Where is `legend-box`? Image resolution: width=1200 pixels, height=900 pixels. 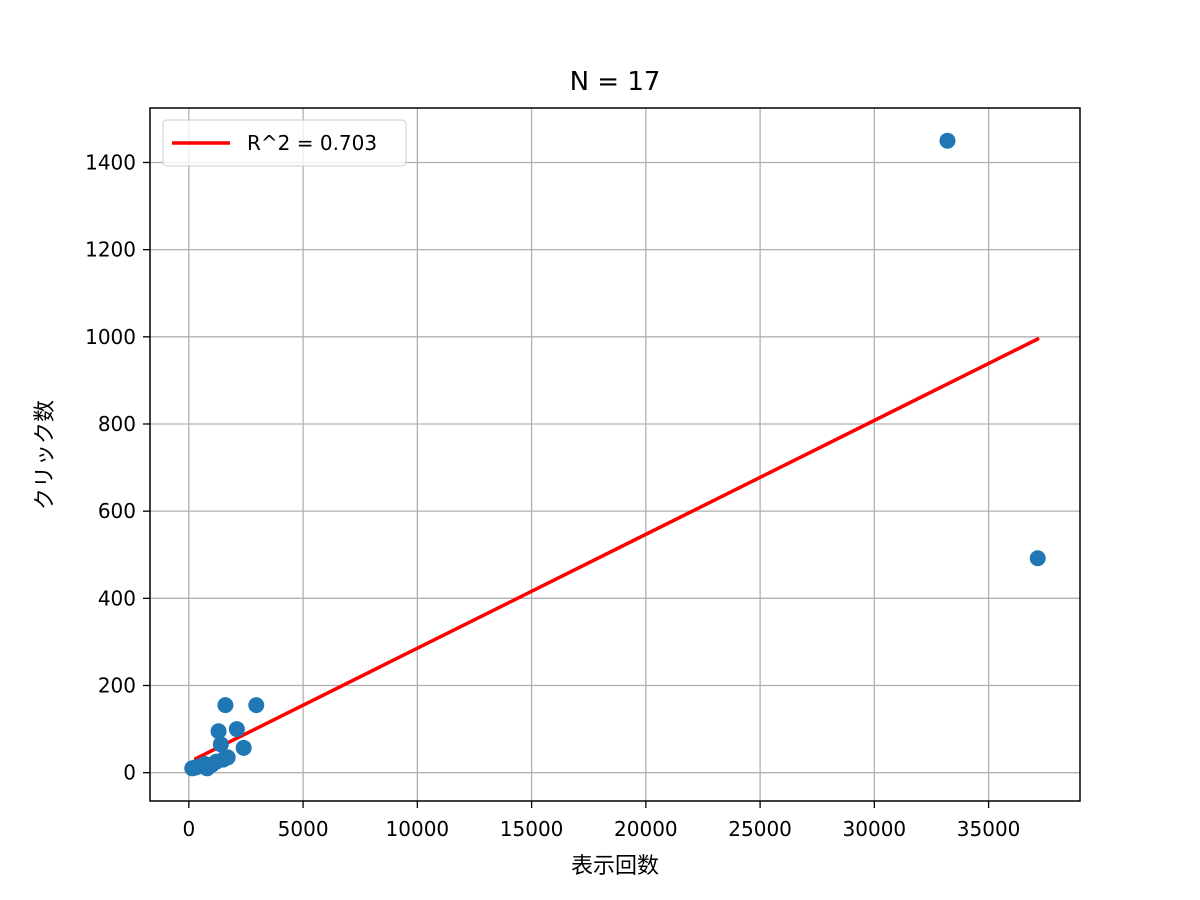 legend-box is located at coordinates (284, 143).